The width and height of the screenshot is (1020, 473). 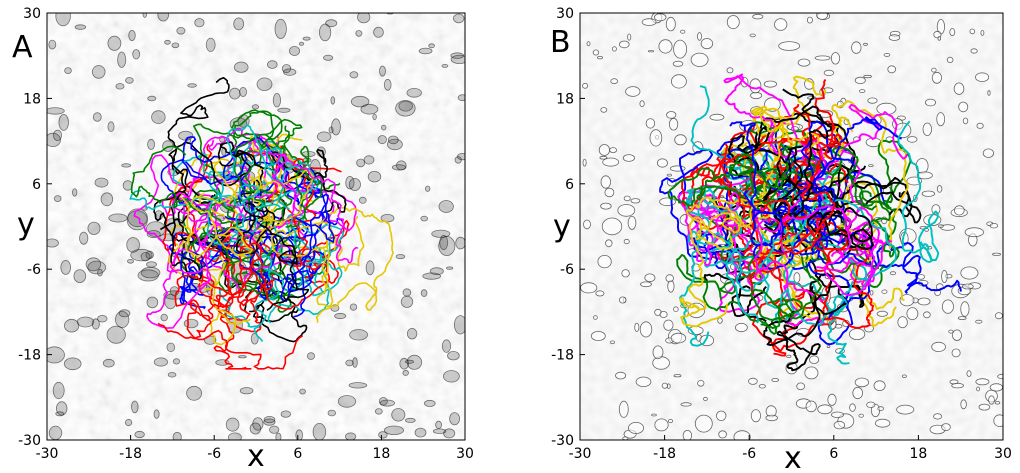 What do you see at coordinates (580, 454) in the screenshot?
I see `x-tick-label: -30` at bounding box center [580, 454].